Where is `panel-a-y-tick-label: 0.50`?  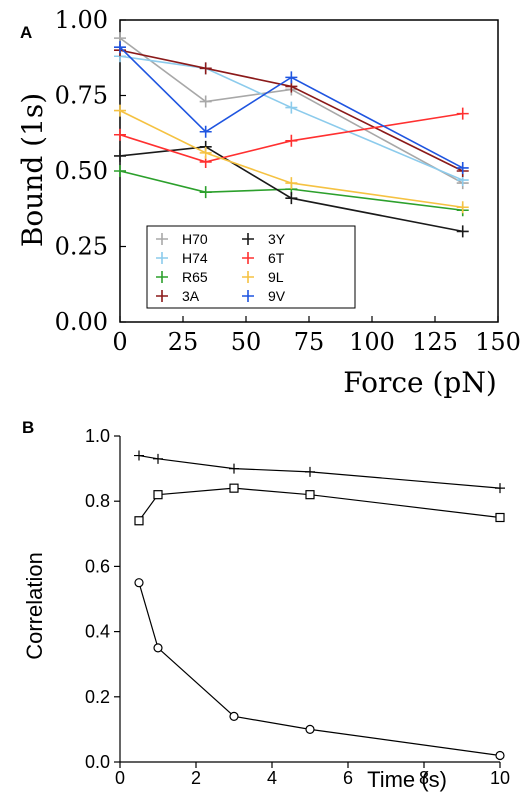 panel-a-y-tick-label: 0.50 is located at coordinates (81, 171).